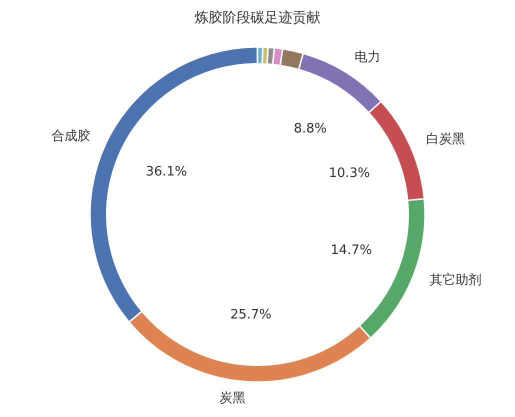 The width and height of the screenshot is (515, 417). Describe the element at coordinates (257, 18) in the screenshot. I see `title: 炼胶阶段碳足迹贡献` at that location.